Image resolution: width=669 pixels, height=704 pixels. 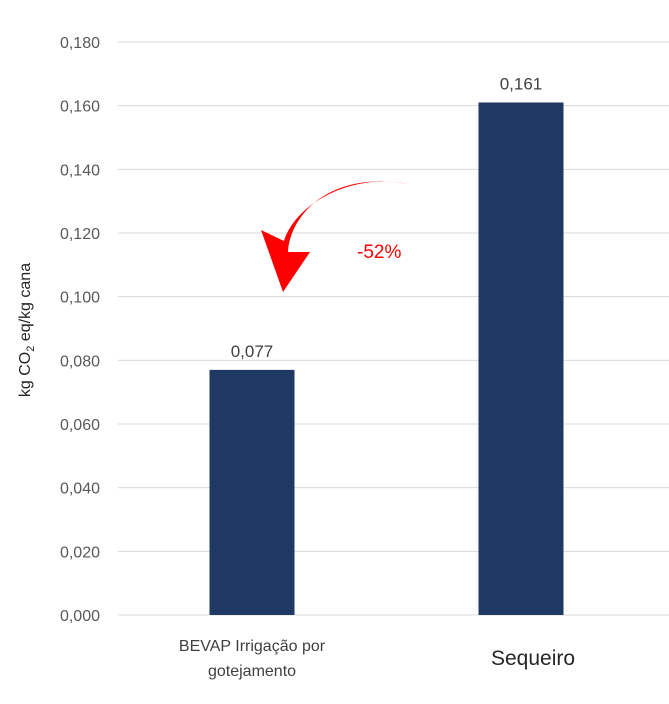 I want to click on data-label: 0,077, so click(x=252, y=351).